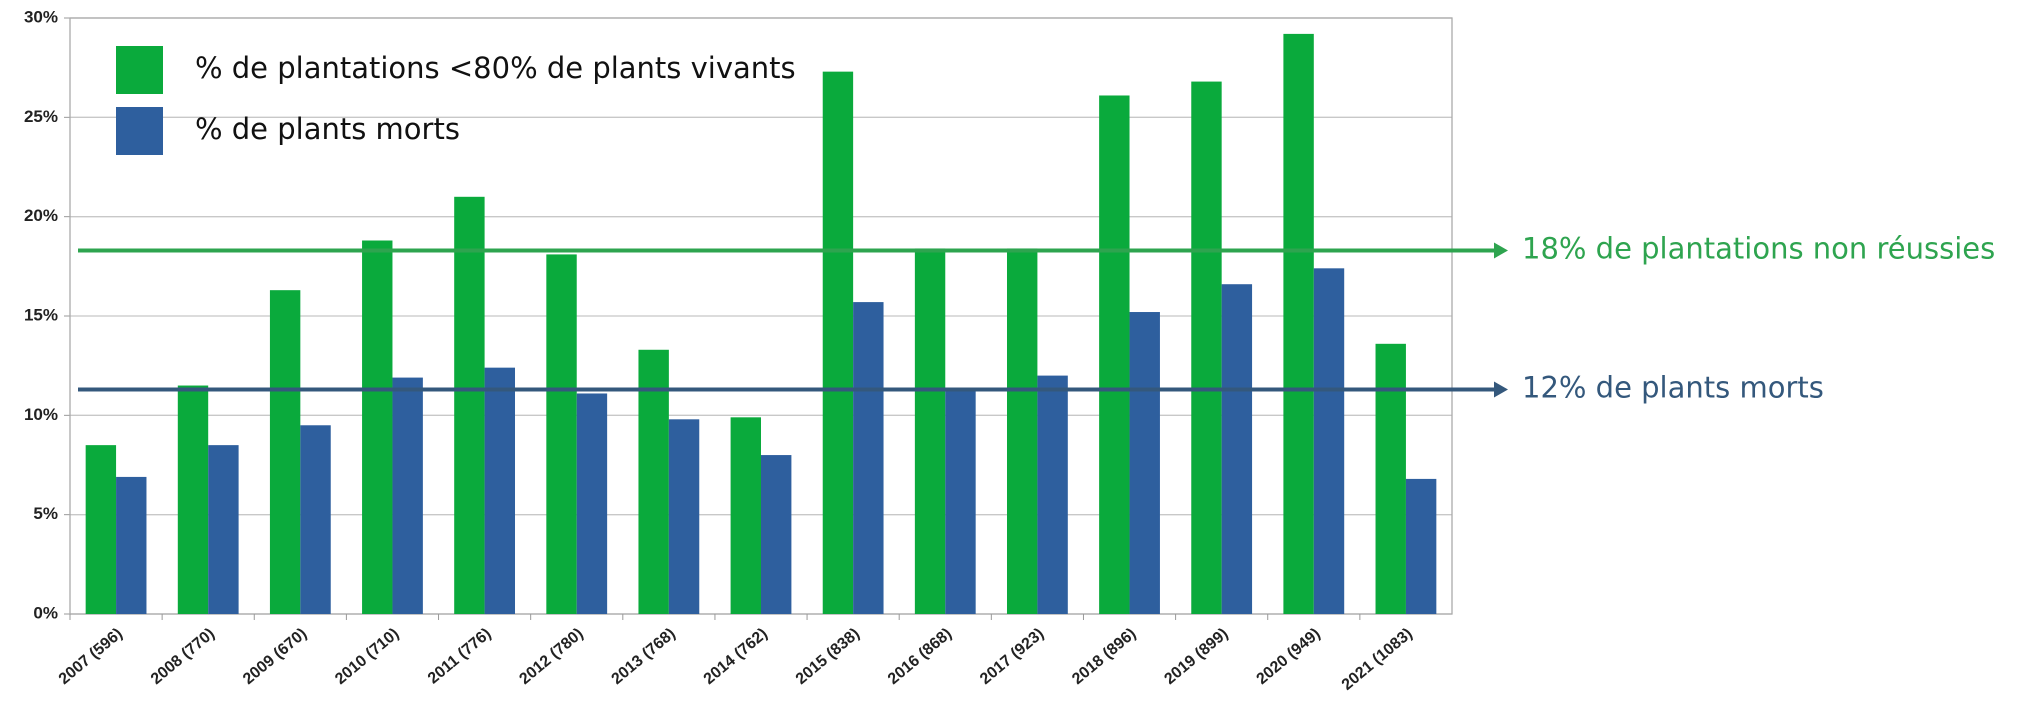 The image size is (2019, 721). What do you see at coordinates (41, 314) in the screenshot?
I see `y-tick-label: 15%` at bounding box center [41, 314].